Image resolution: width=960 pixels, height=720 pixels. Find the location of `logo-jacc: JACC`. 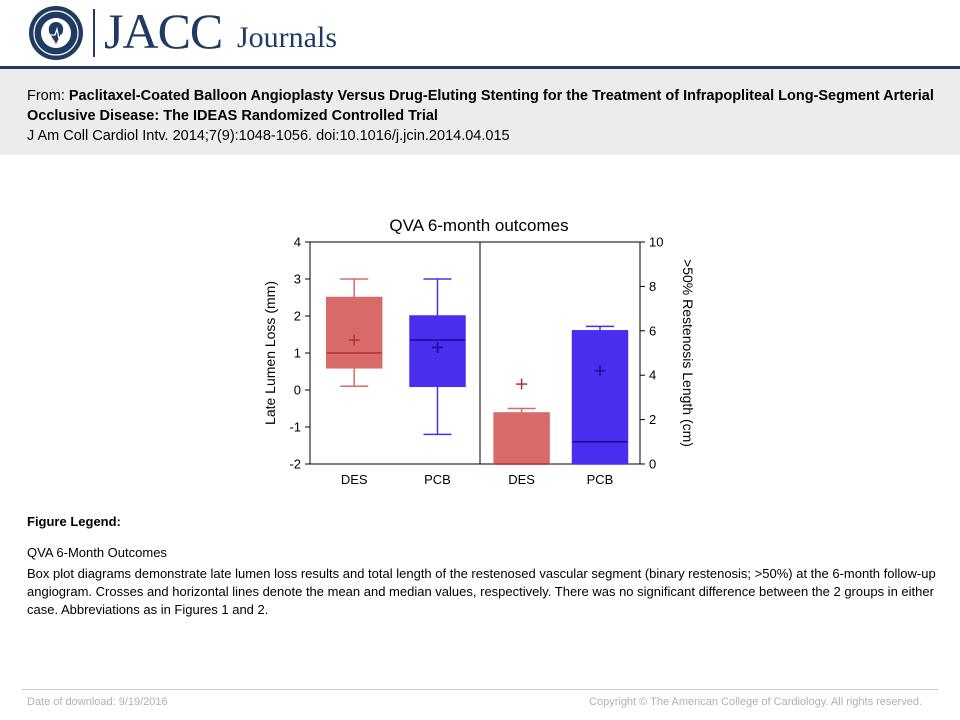

logo-jacc: JACC is located at coordinates (163, 31).